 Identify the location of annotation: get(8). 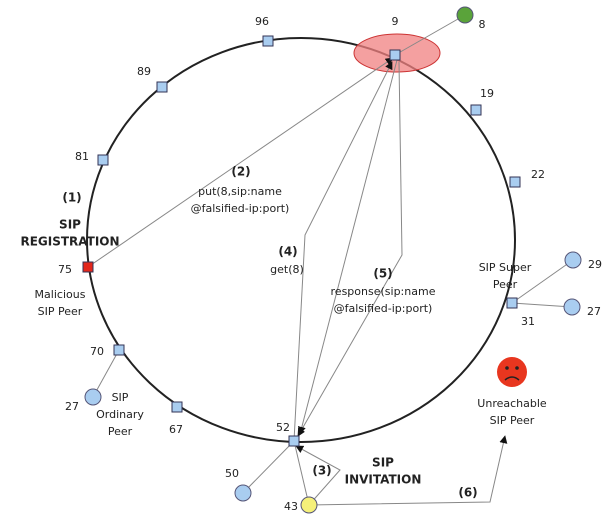
(287, 269).